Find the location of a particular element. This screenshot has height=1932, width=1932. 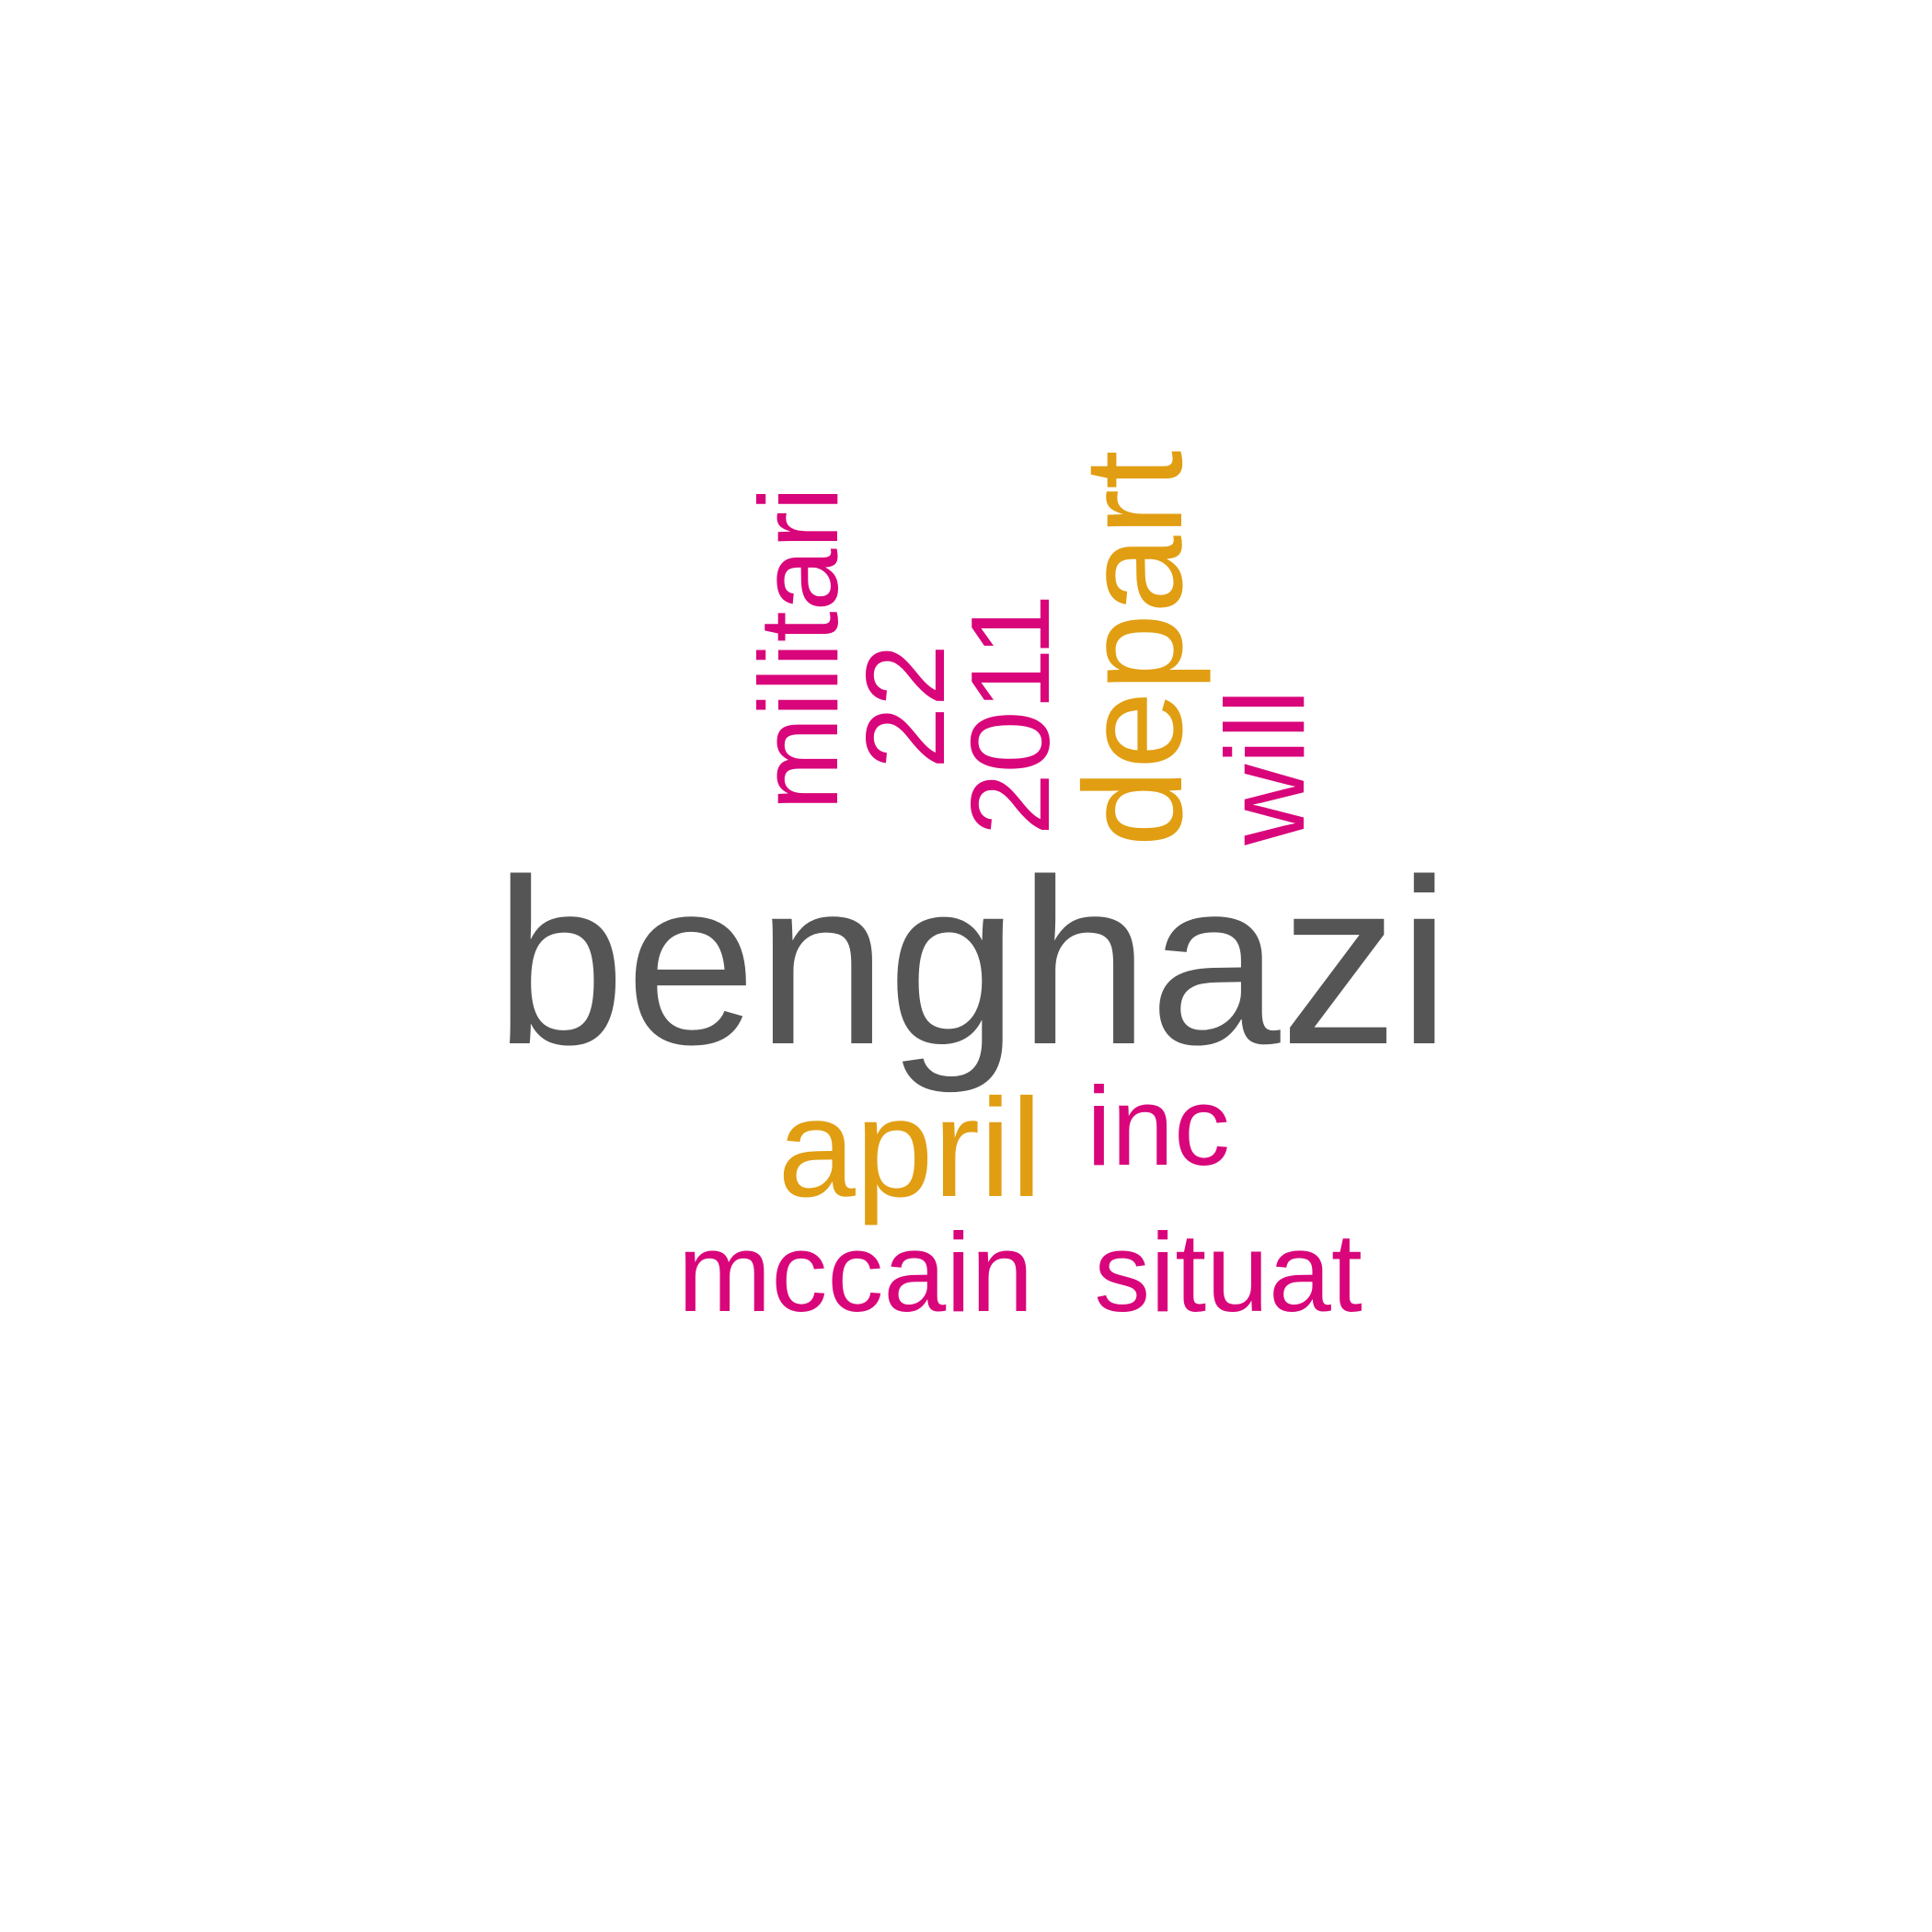

word-militari: militari is located at coordinates (798, 648).